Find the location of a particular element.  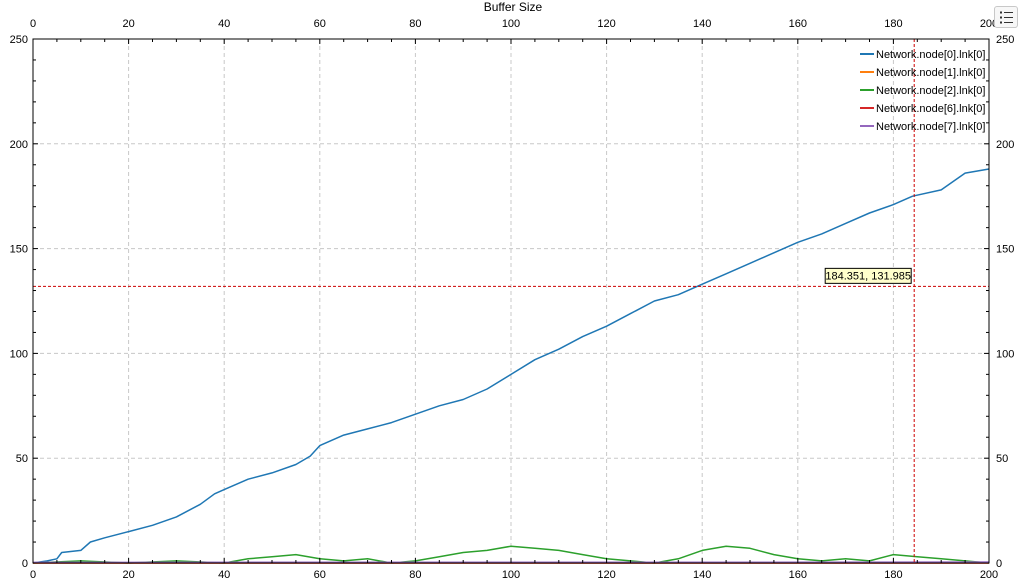

x-tick-label-bottom: 0 is located at coordinates (33, 575).